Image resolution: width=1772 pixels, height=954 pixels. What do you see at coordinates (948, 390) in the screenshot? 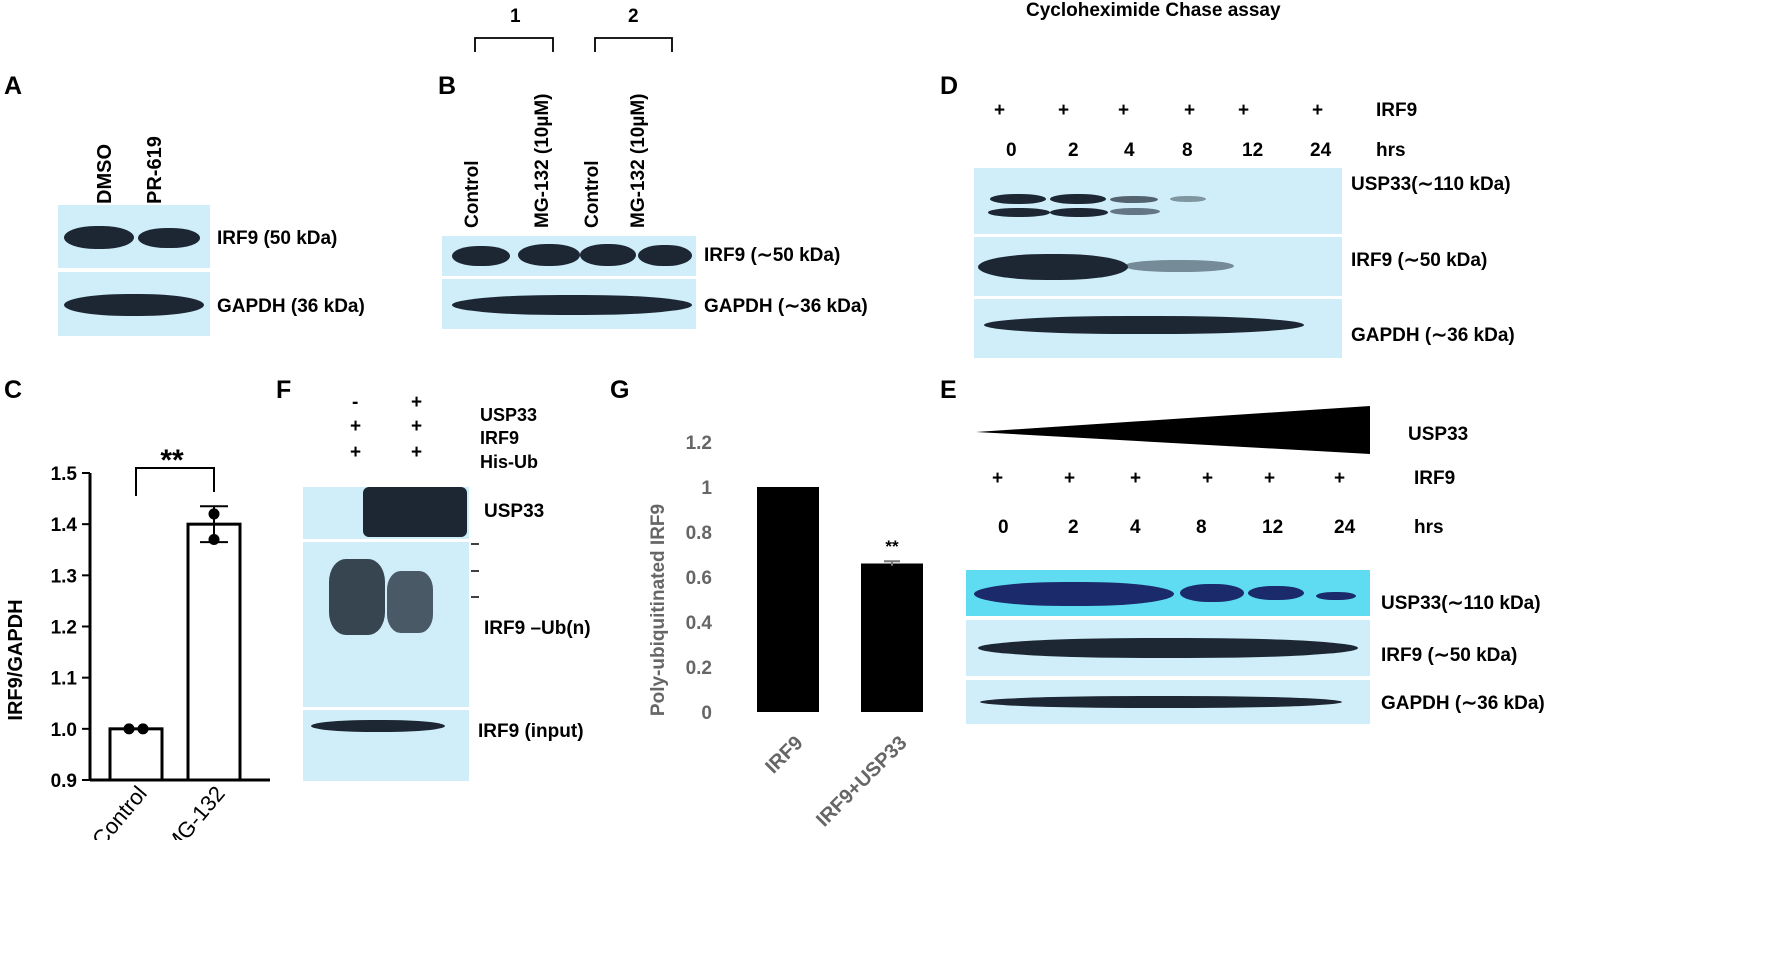
I see `panel-e-letter: E` at bounding box center [948, 390].